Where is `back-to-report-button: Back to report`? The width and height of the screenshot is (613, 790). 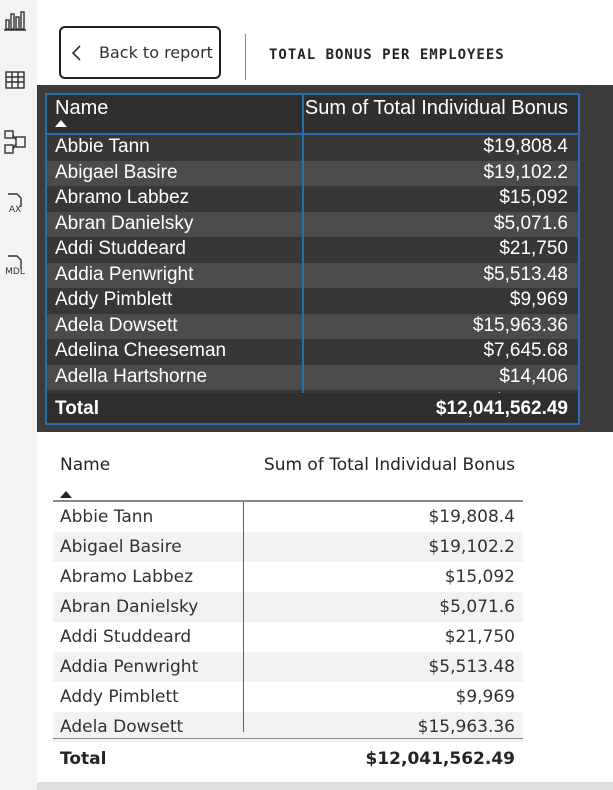 back-to-report-button: Back to report is located at coordinates (140, 52).